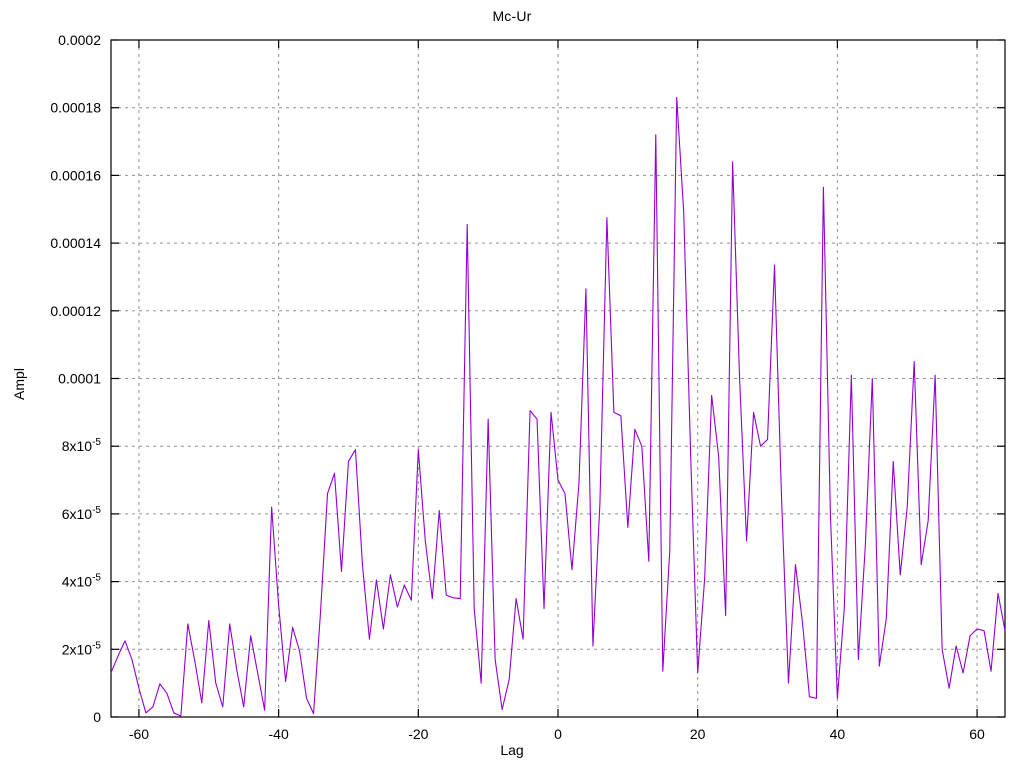 Image resolution: width=1024 pixels, height=768 pixels. What do you see at coordinates (512, 750) in the screenshot?
I see `x-axis-label: Lag` at bounding box center [512, 750].